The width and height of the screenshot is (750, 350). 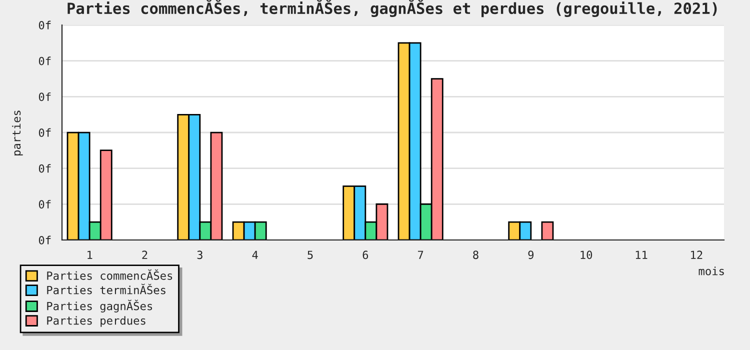 I want to click on legend-label: Parties terminĂŠes, so click(x=106, y=289).